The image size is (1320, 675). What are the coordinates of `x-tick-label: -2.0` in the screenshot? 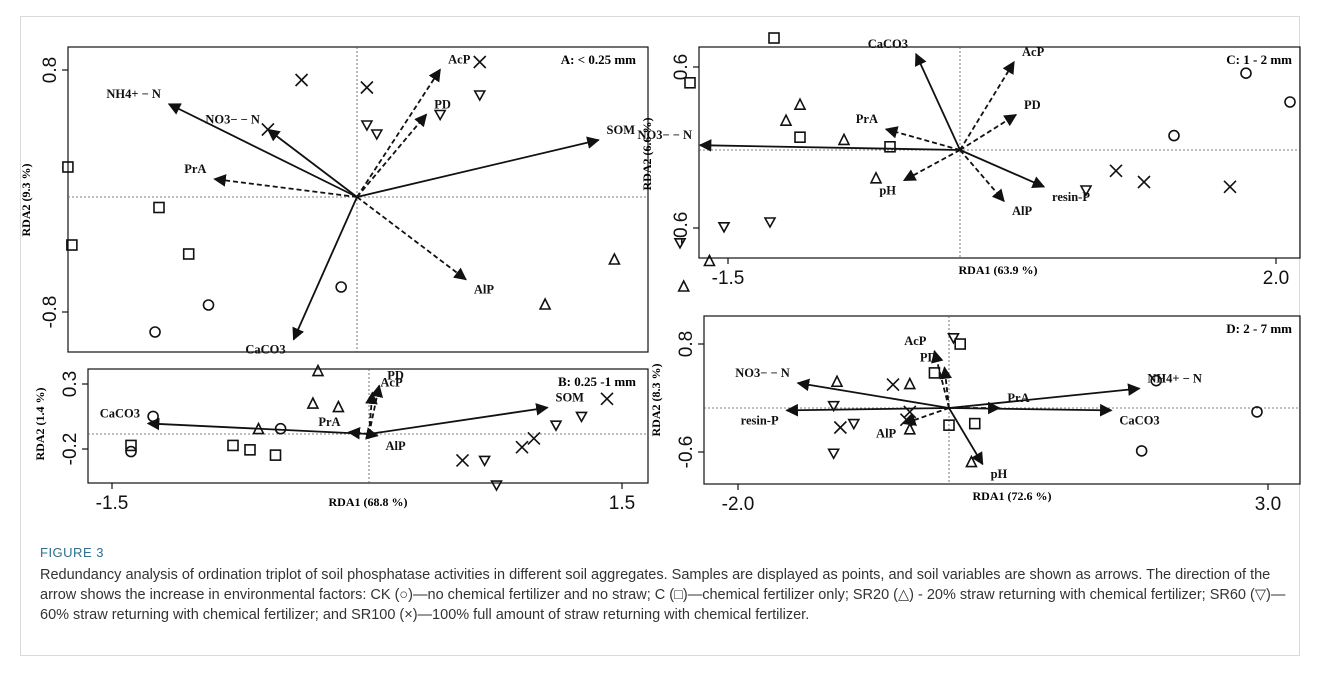 It's located at (738, 504).